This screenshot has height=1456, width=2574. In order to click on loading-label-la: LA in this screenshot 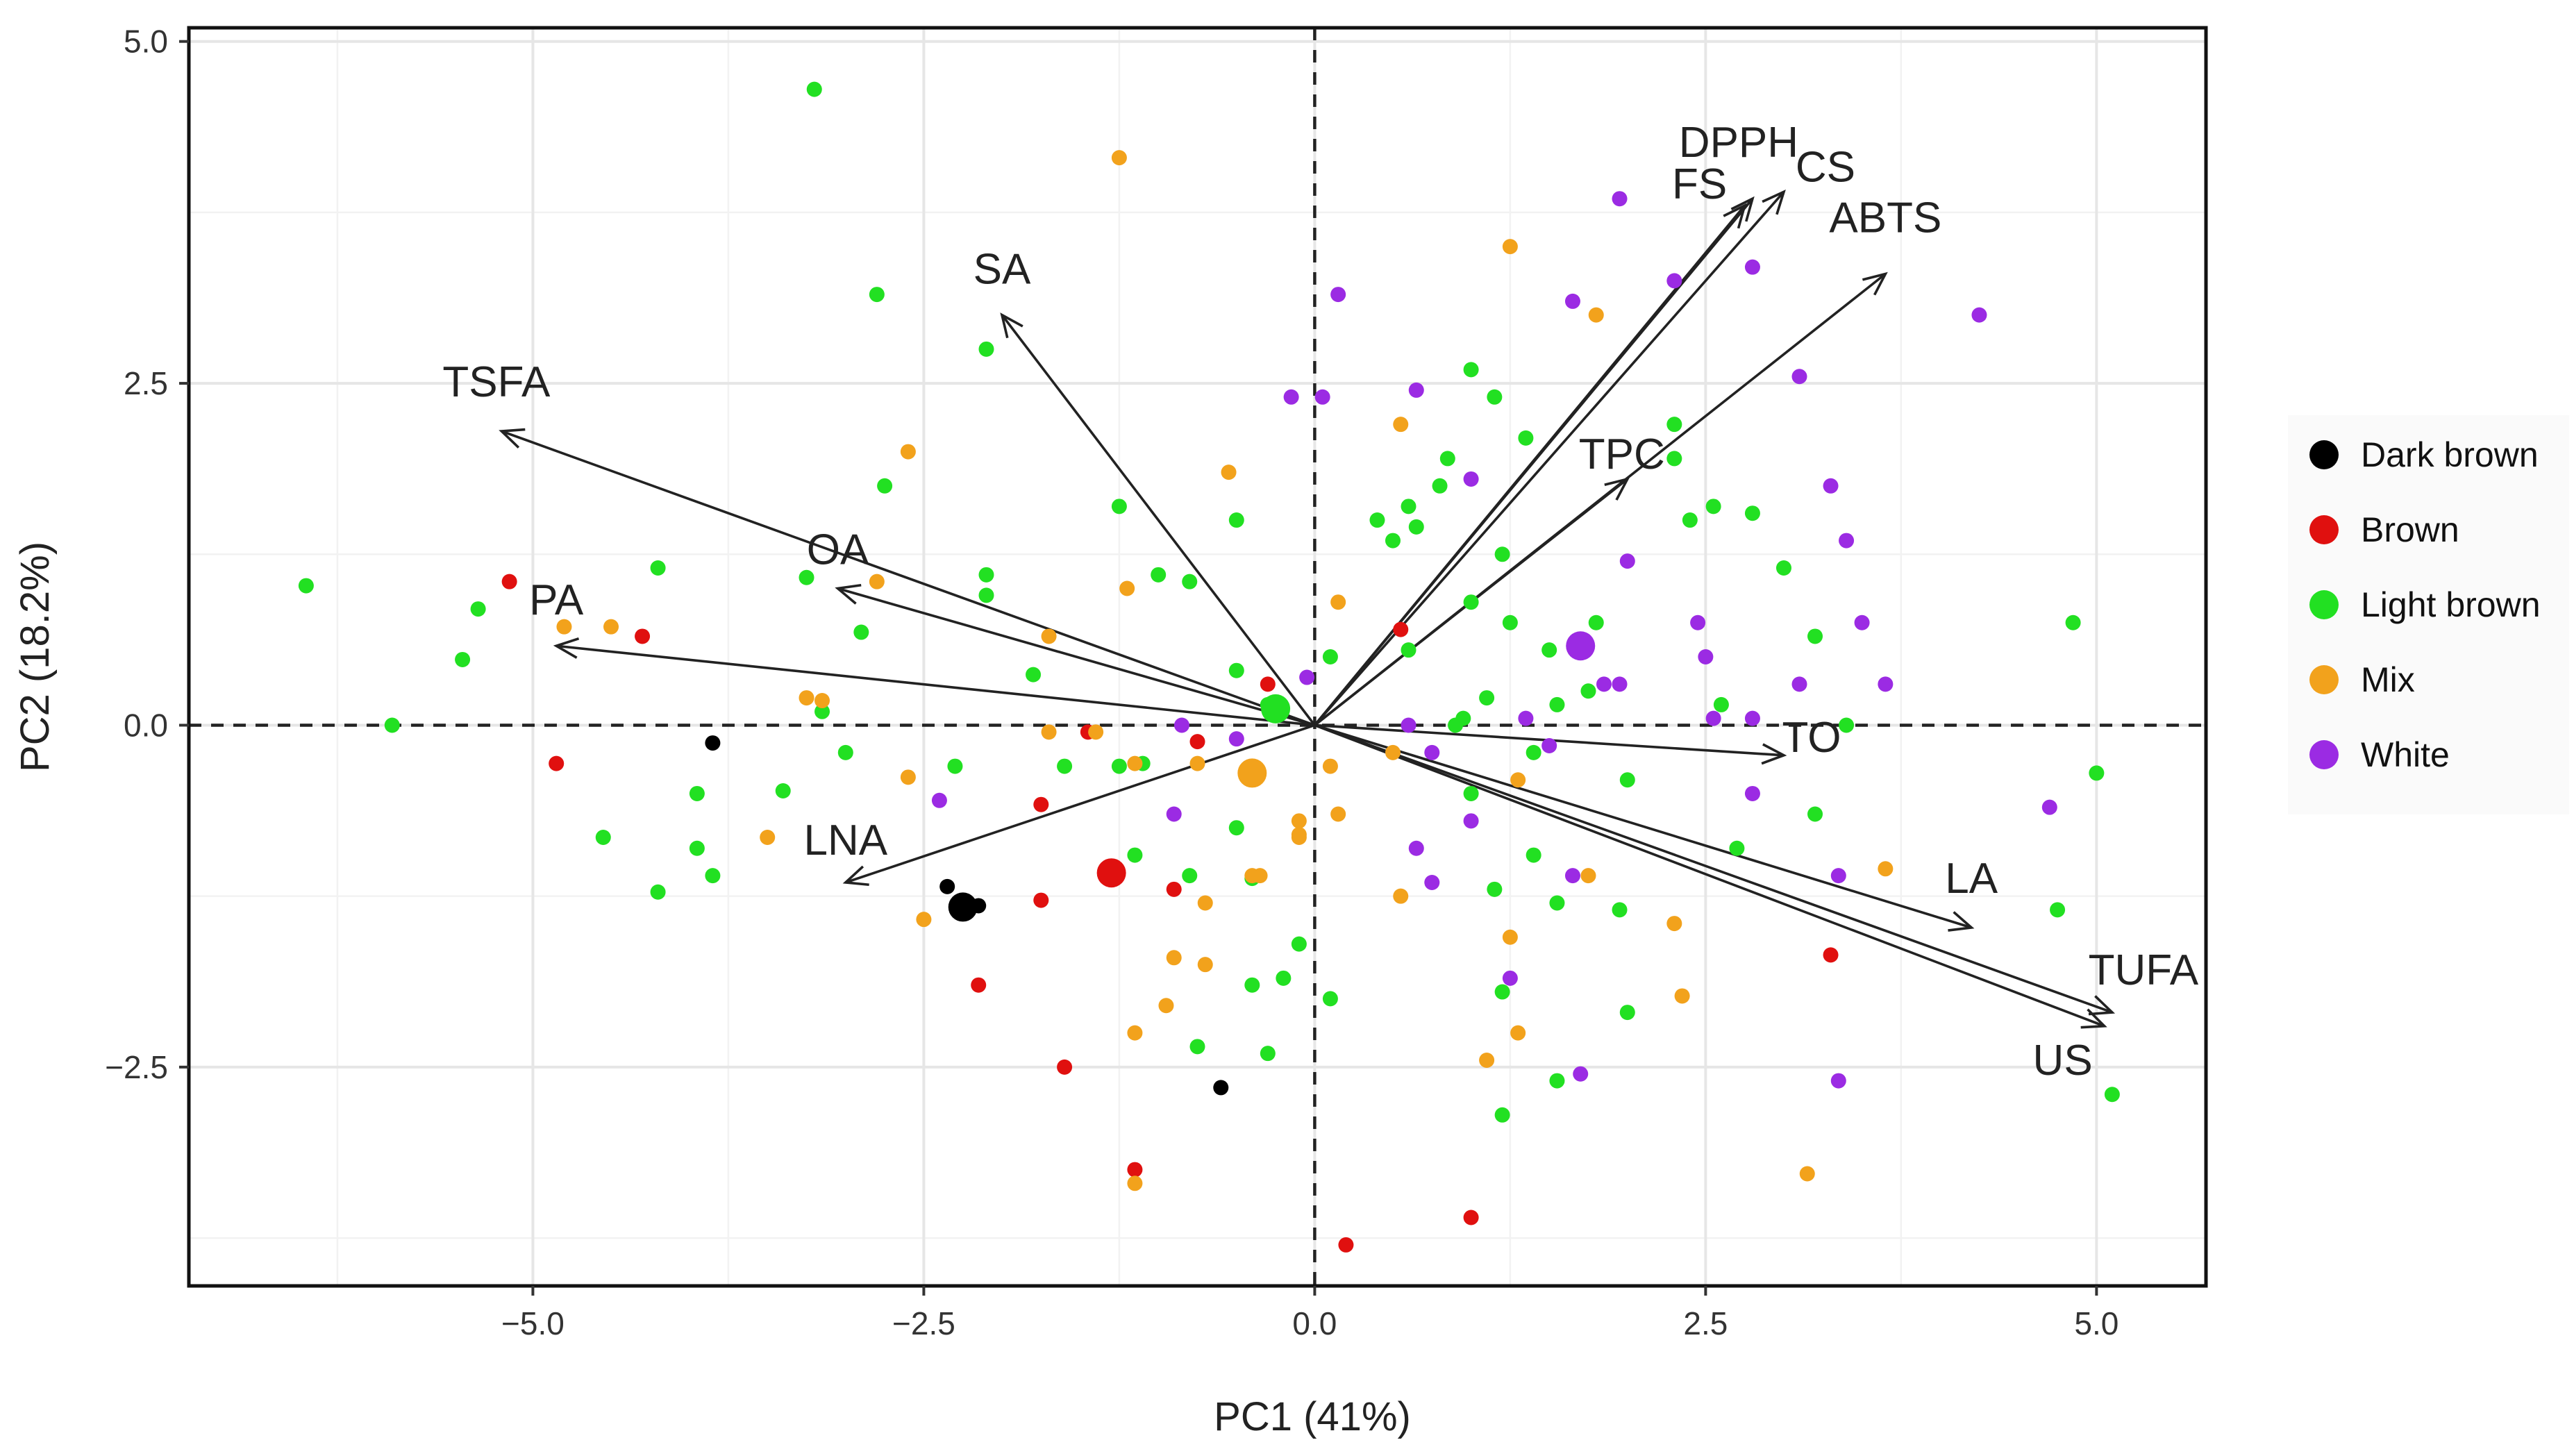, I will do `click(1971, 879)`.